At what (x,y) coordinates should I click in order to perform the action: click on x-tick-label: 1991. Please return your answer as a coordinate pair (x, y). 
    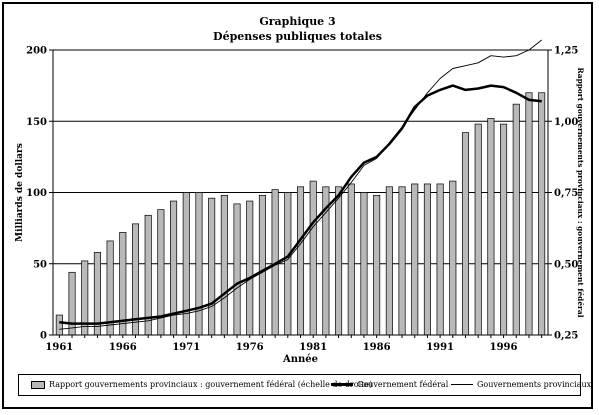
    Looking at the image, I should click on (440, 347).